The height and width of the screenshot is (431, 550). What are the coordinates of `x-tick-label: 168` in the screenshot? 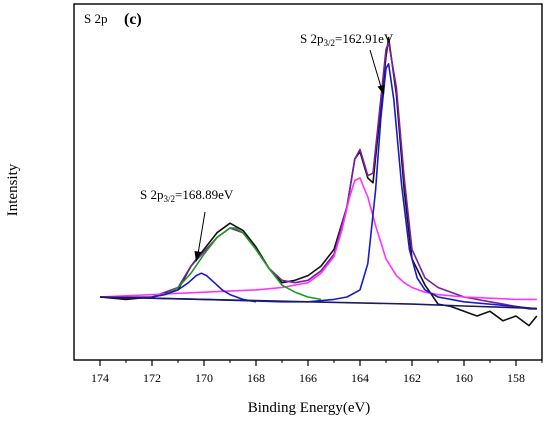 It's located at (256, 378).